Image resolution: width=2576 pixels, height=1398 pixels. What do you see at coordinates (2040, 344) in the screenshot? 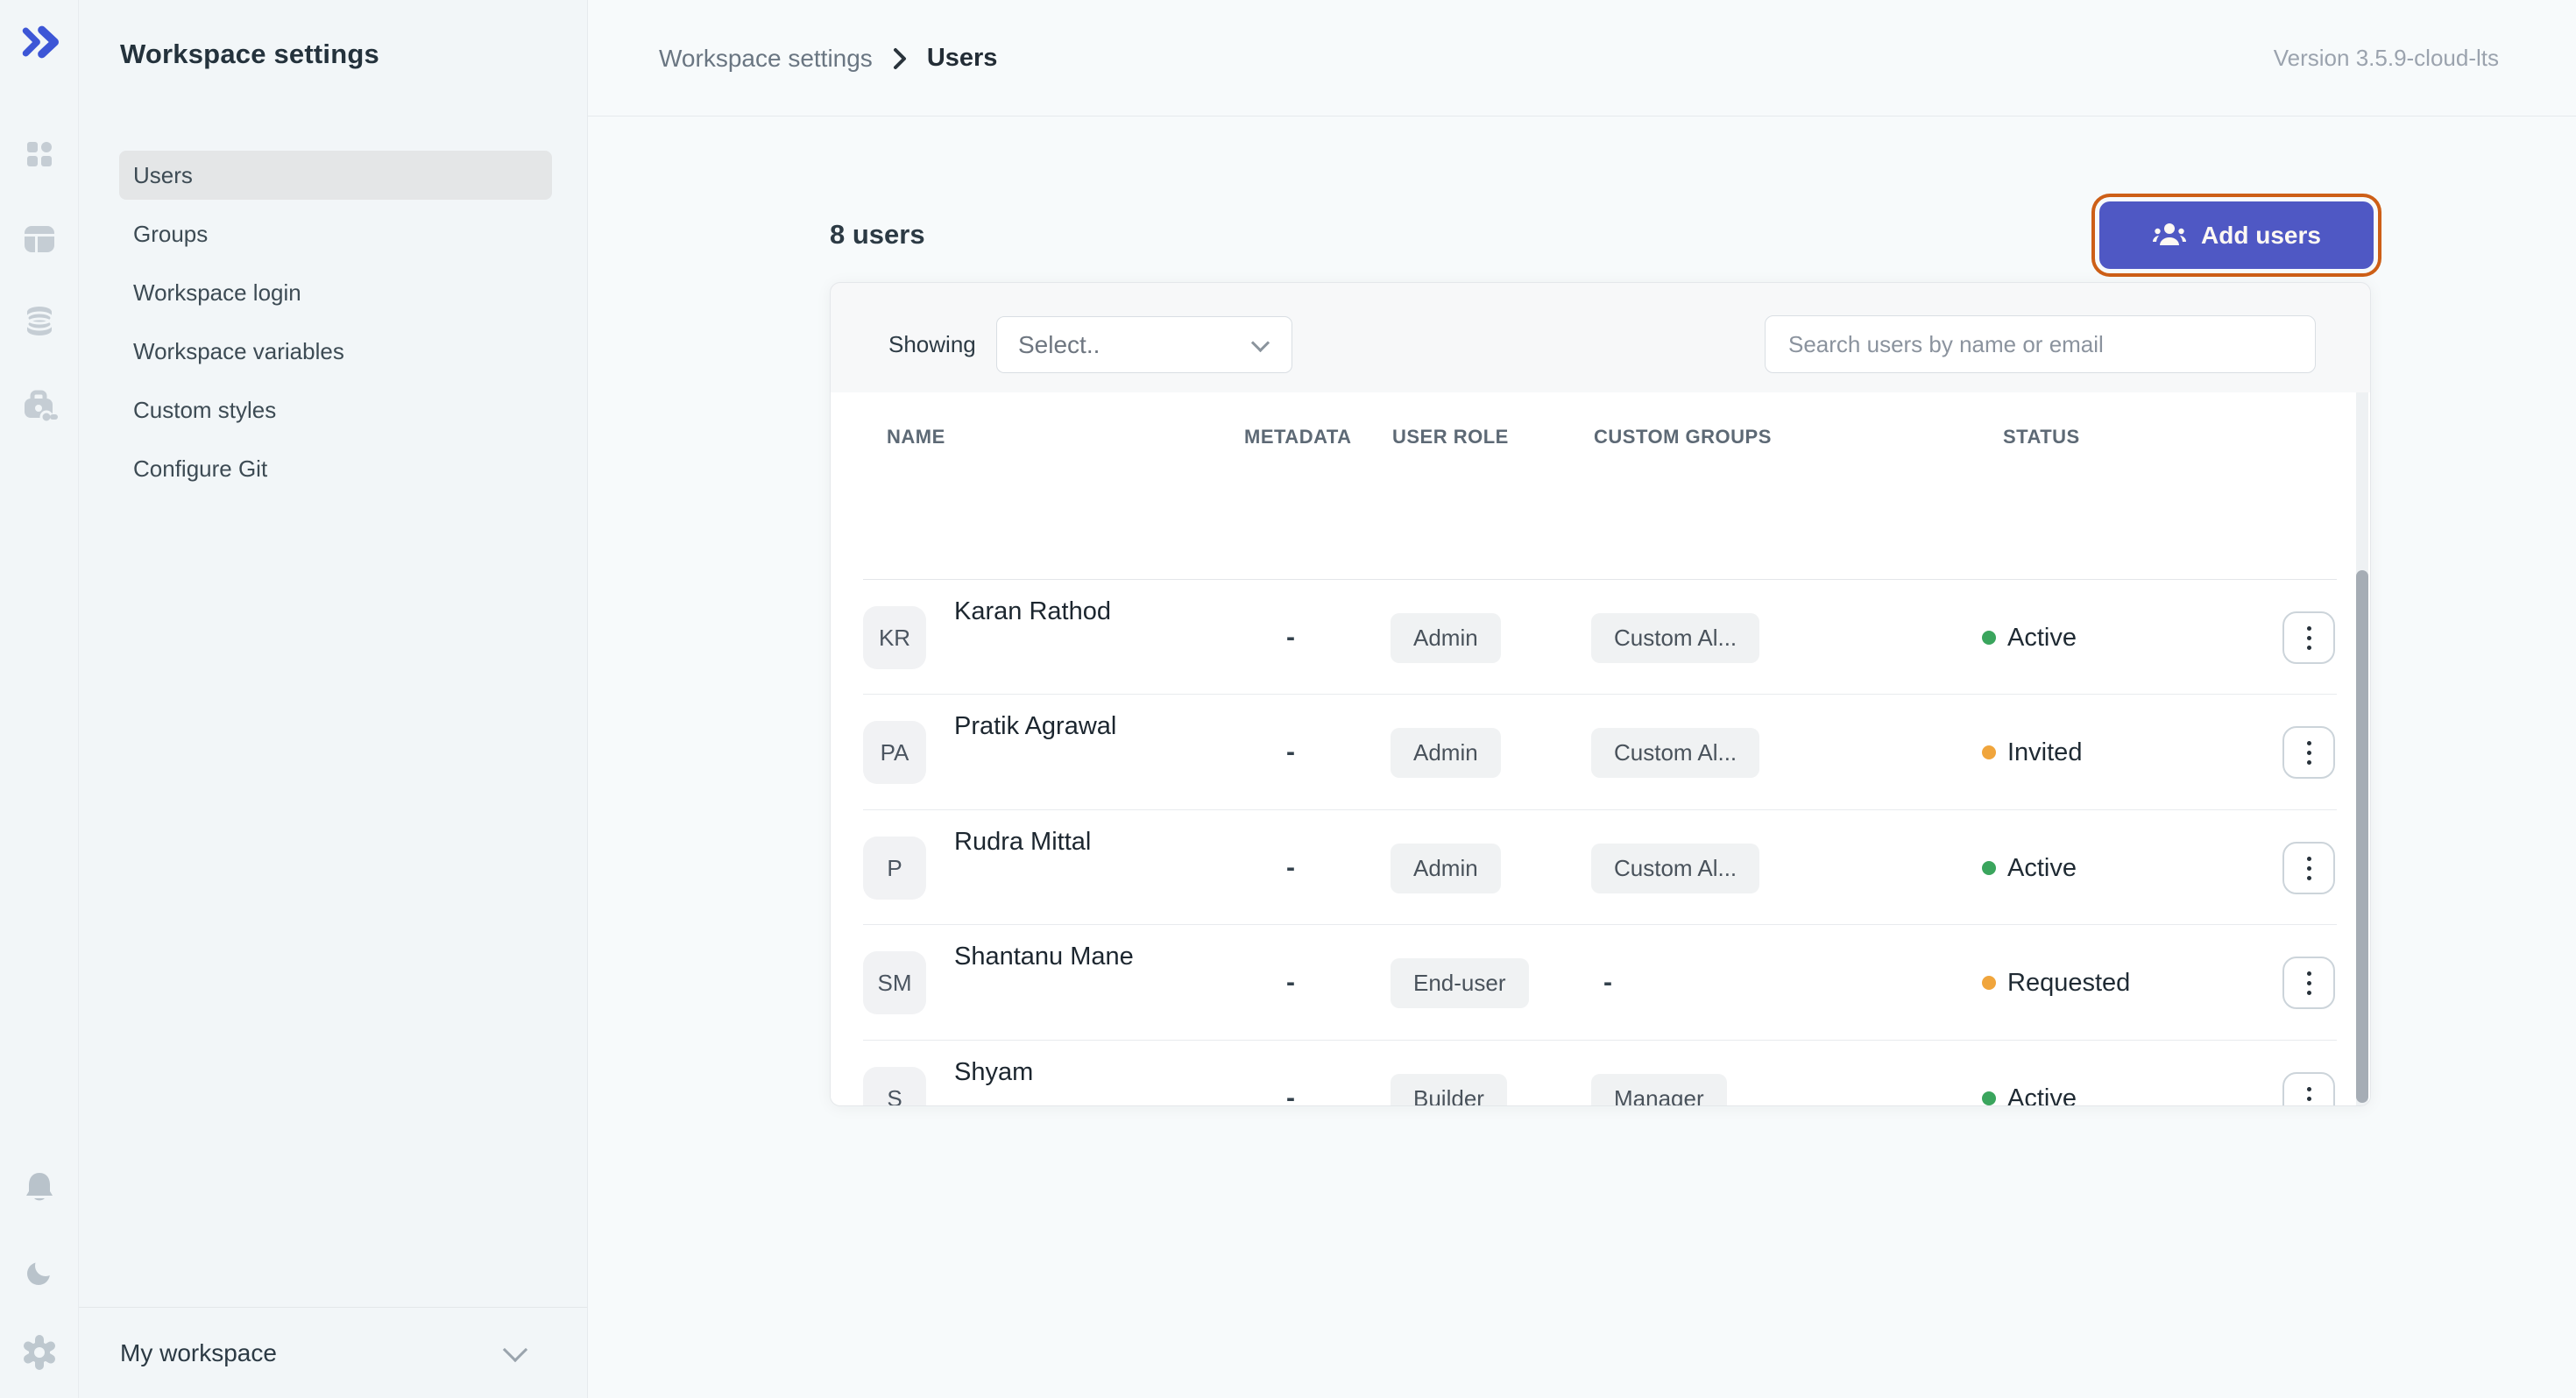
I see `search-users-input` at bounding box center [2040, 344].